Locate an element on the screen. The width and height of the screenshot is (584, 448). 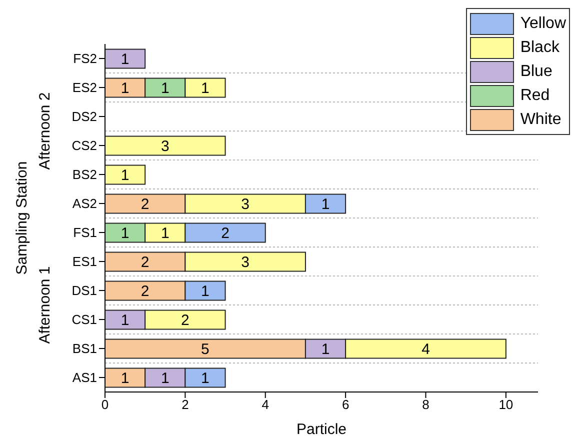
legend-label: Blue is located at coordinates (536, 72).